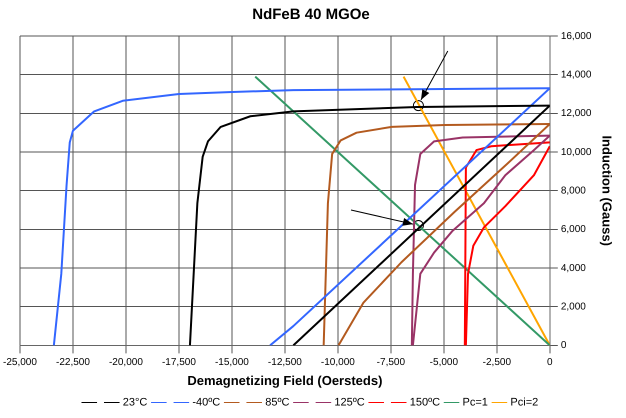  I want to click on x-tick-label: -22,500, so click(73, 362).